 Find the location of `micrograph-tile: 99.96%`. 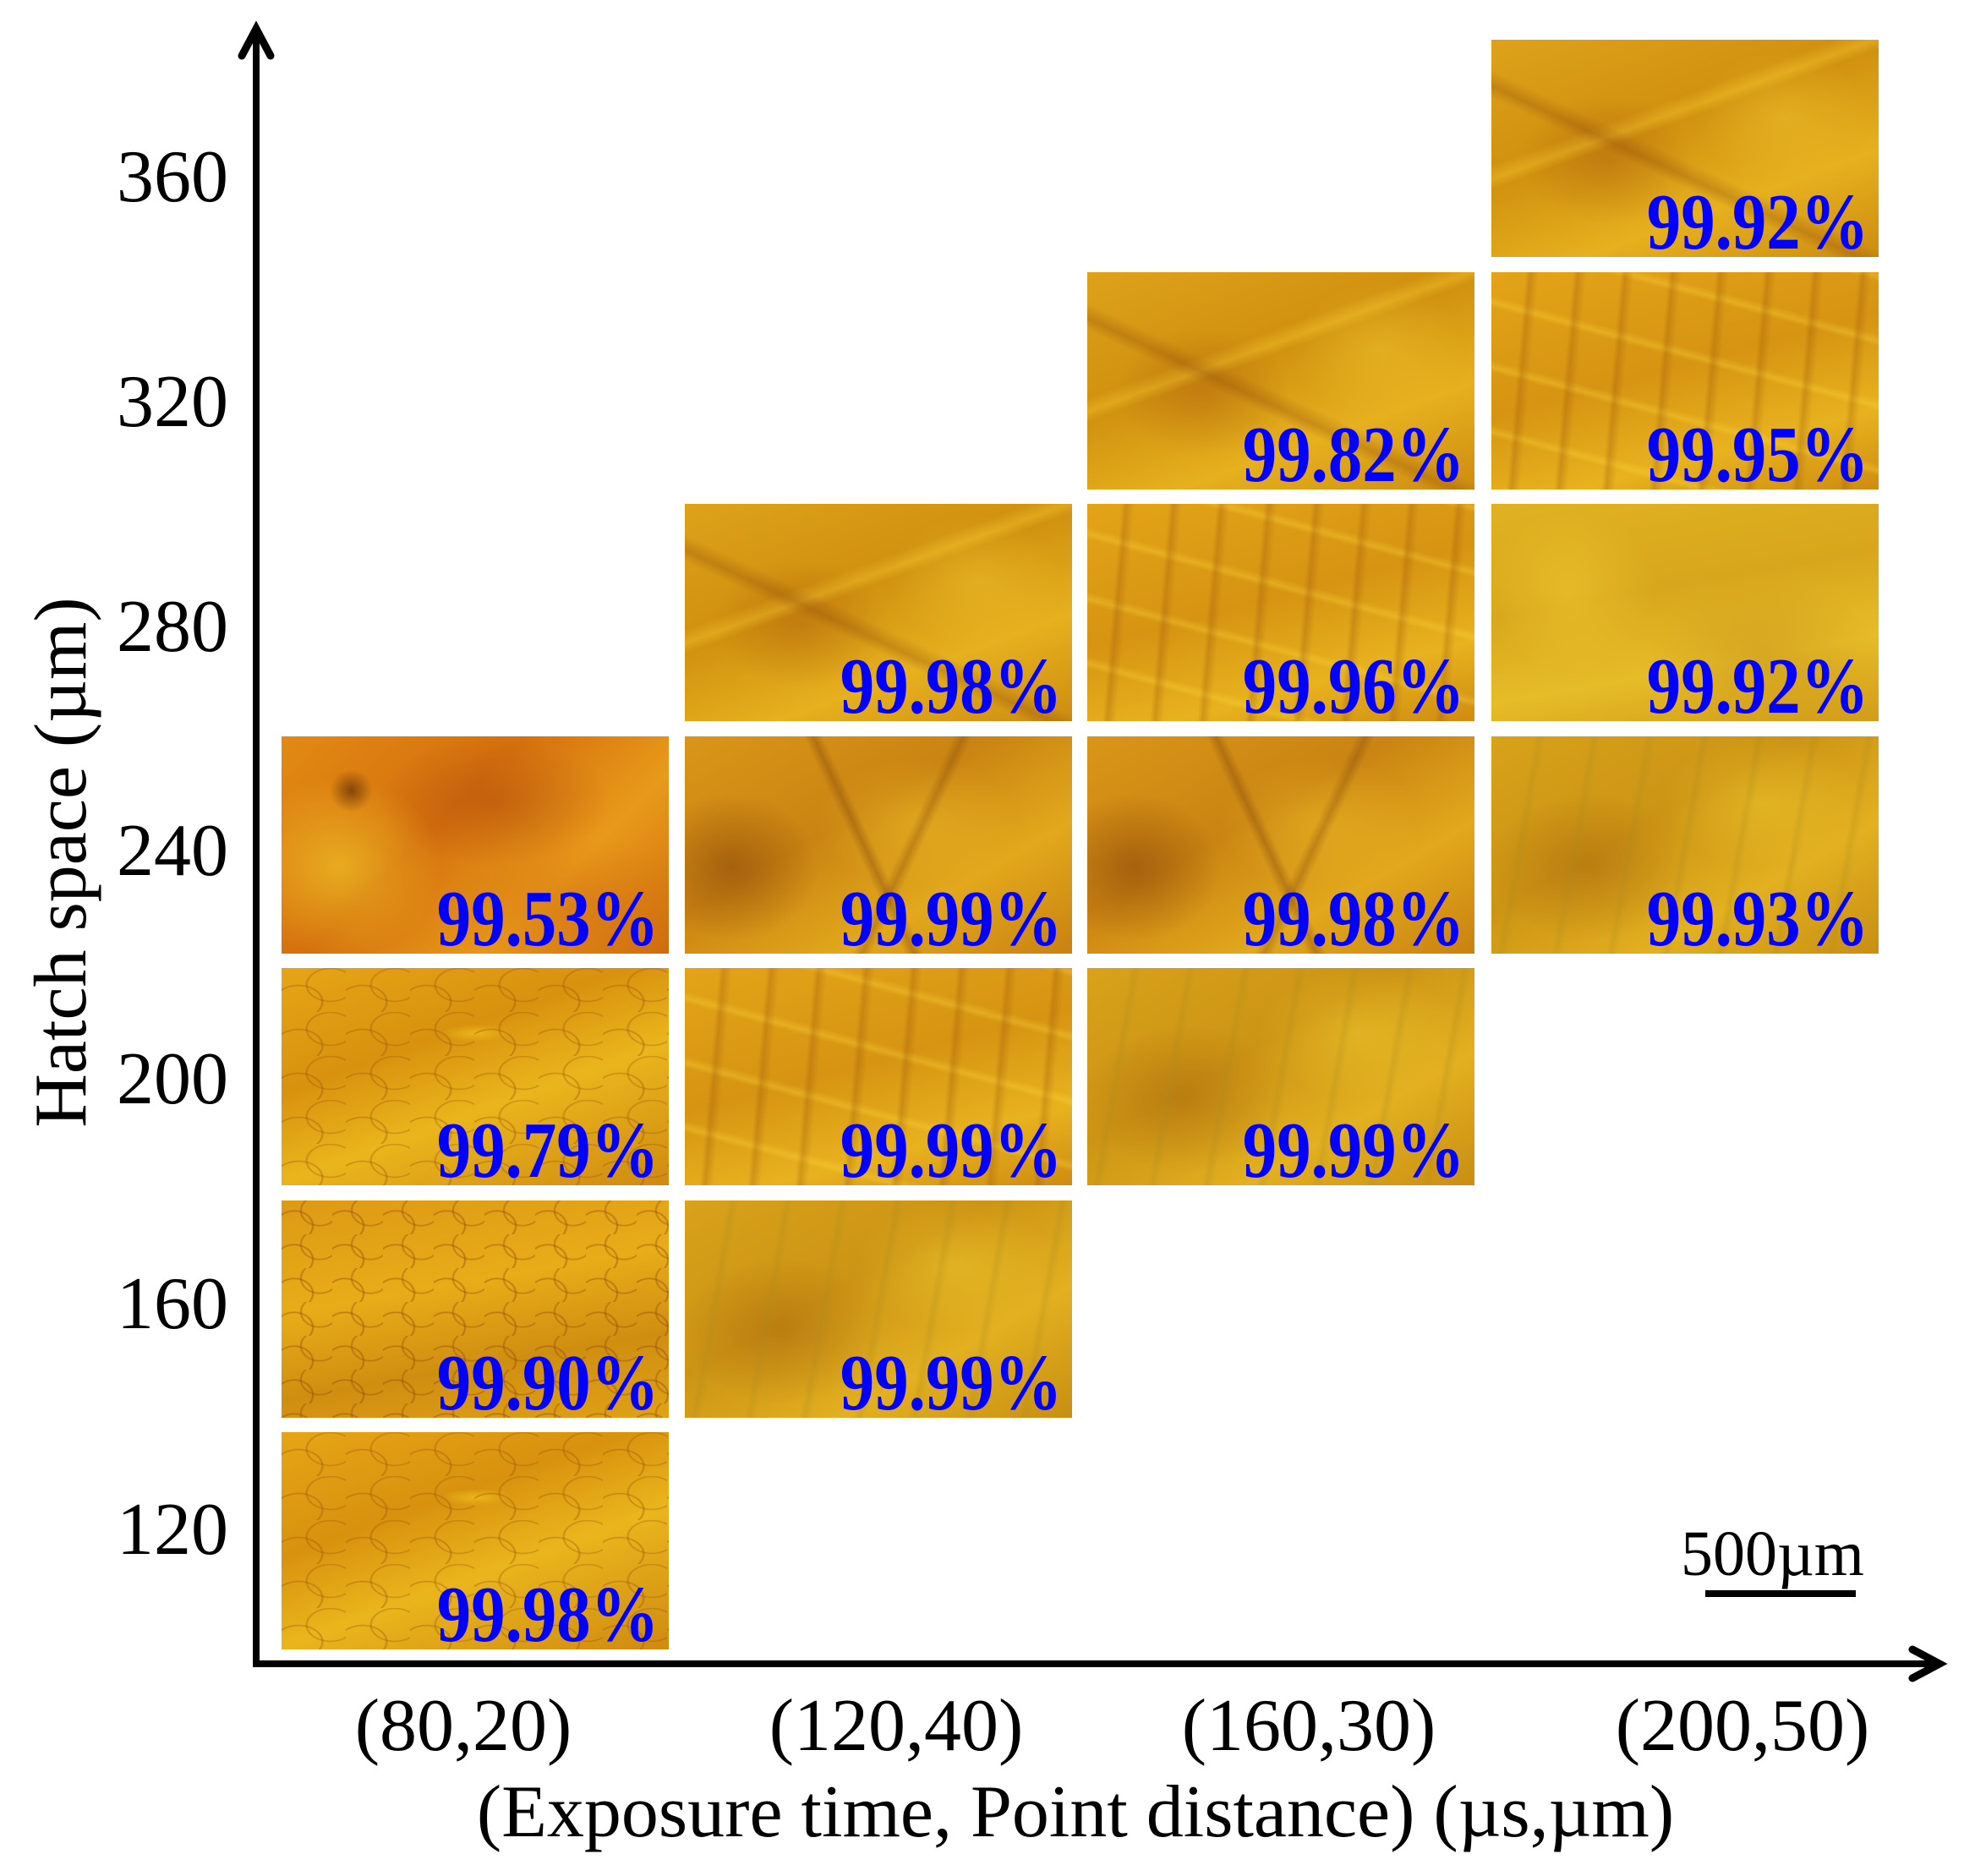

micrograph-tile: 99.96% is located at coordinates (1280, 612).